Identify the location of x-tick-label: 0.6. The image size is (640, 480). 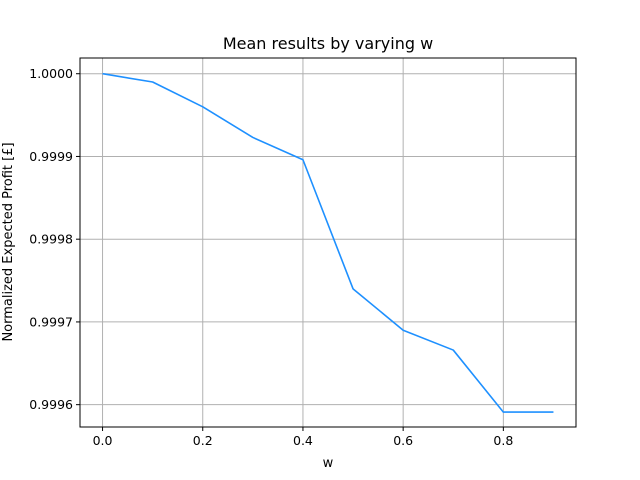
(403, 440).